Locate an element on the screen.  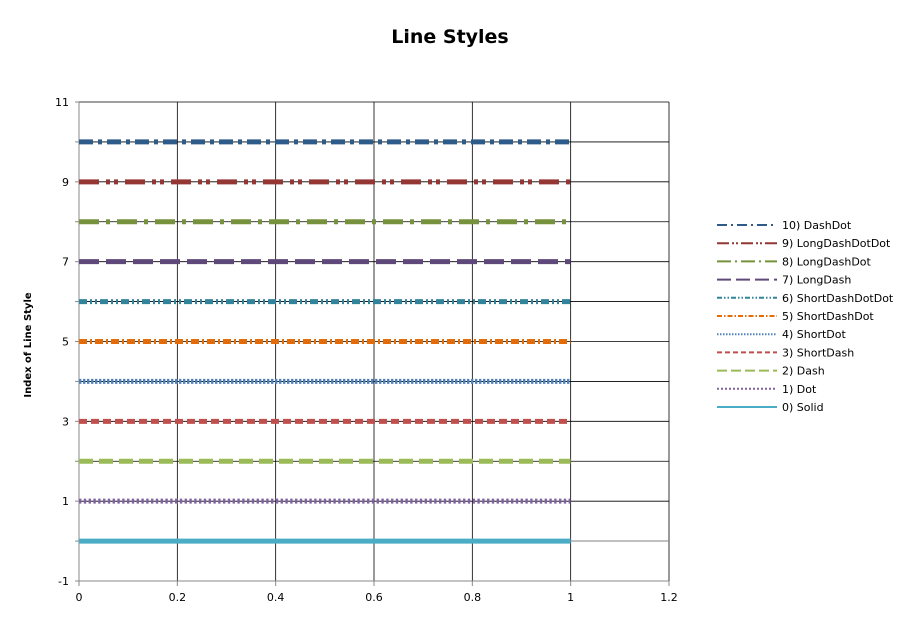
x-tick-label: 0.6 is located at coordinates (374, 597).